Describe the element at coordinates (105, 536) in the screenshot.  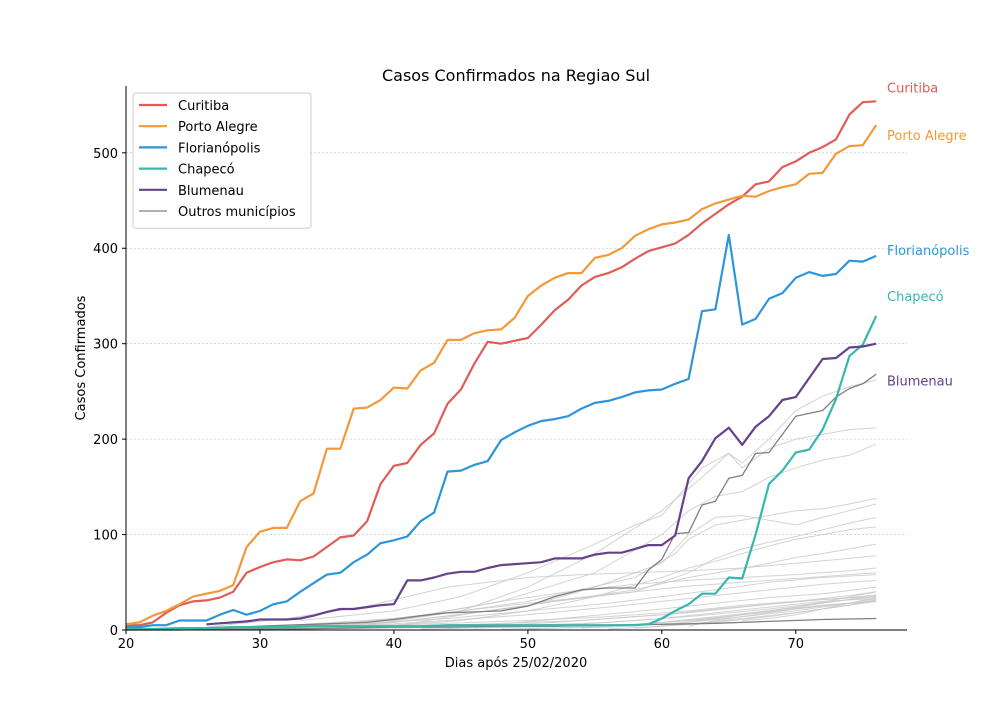
I see `y-tick-label-100: 100` at that location.